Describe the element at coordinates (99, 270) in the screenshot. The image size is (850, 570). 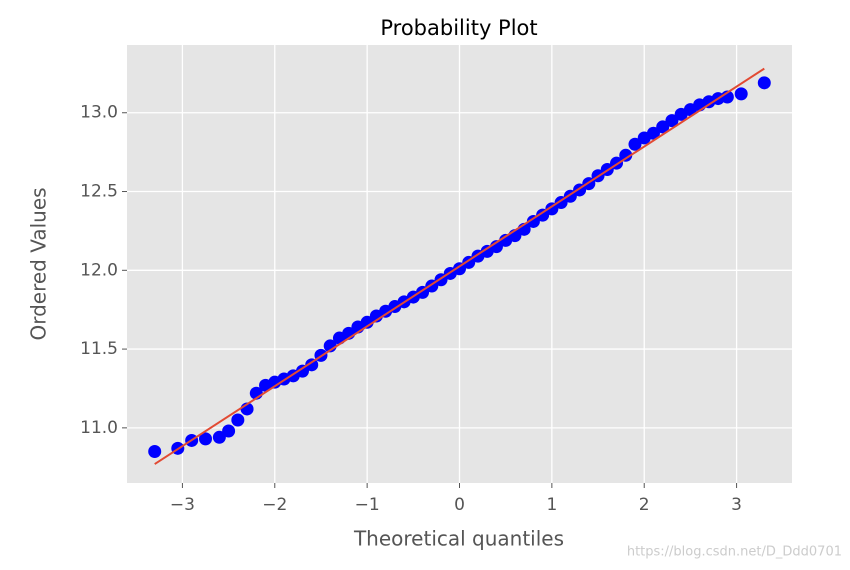
I see `y-tick-label: 12.0` at that location.